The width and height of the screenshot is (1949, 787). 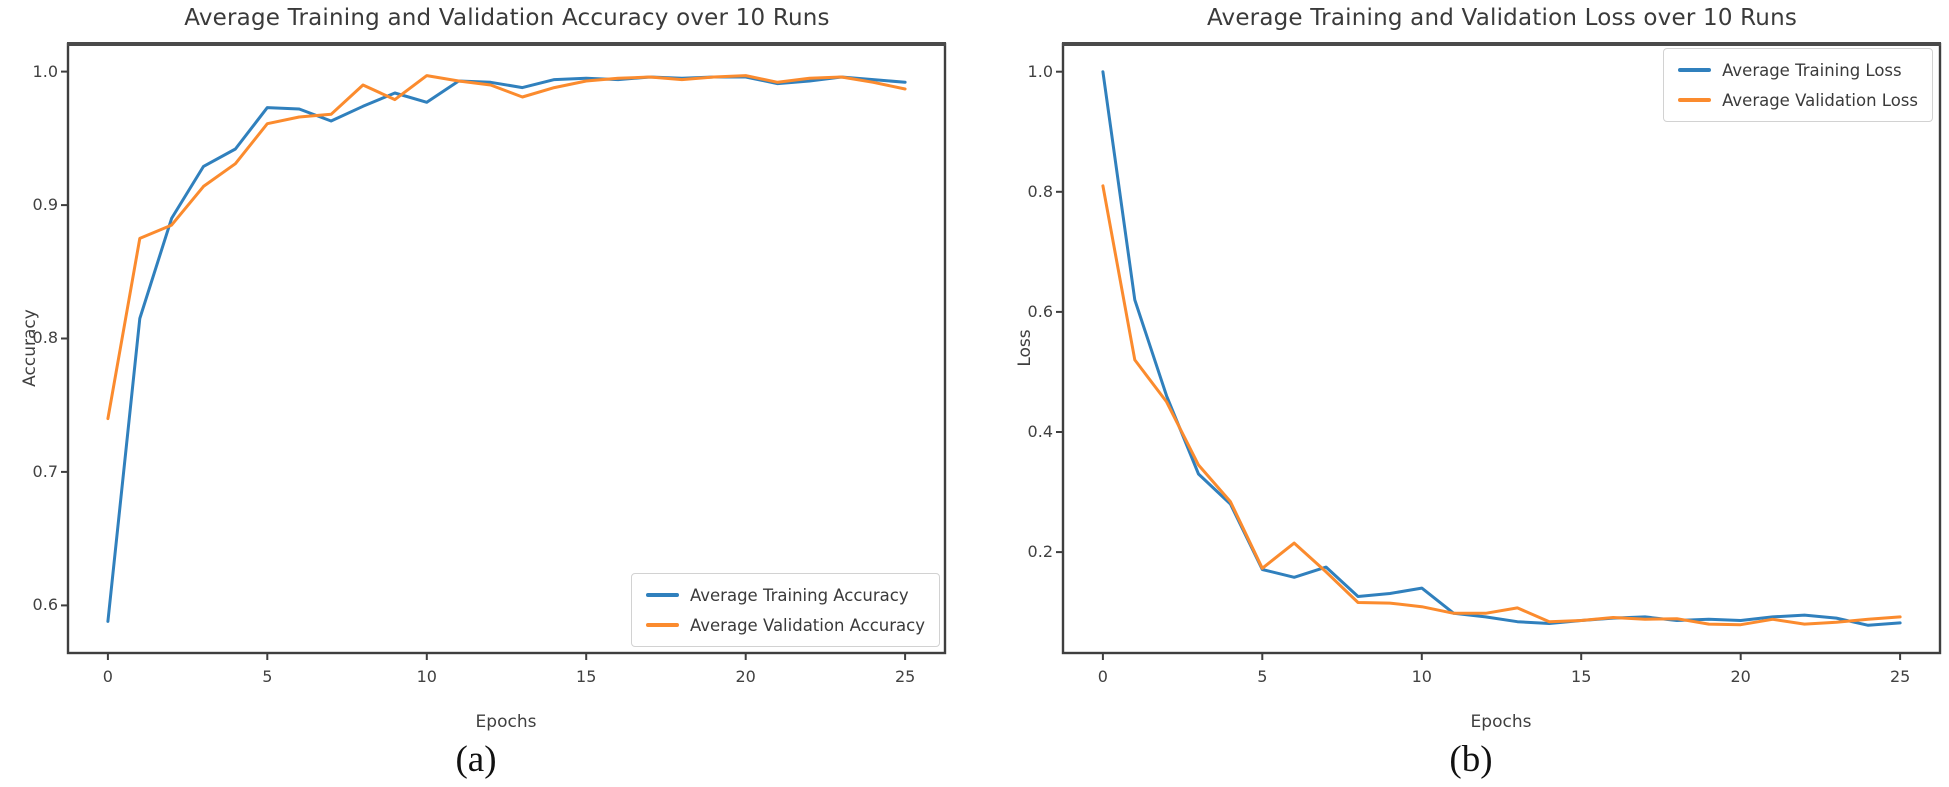 I want to click on legend-entry: Average Training Accuracy, so click(x=785, y=595).